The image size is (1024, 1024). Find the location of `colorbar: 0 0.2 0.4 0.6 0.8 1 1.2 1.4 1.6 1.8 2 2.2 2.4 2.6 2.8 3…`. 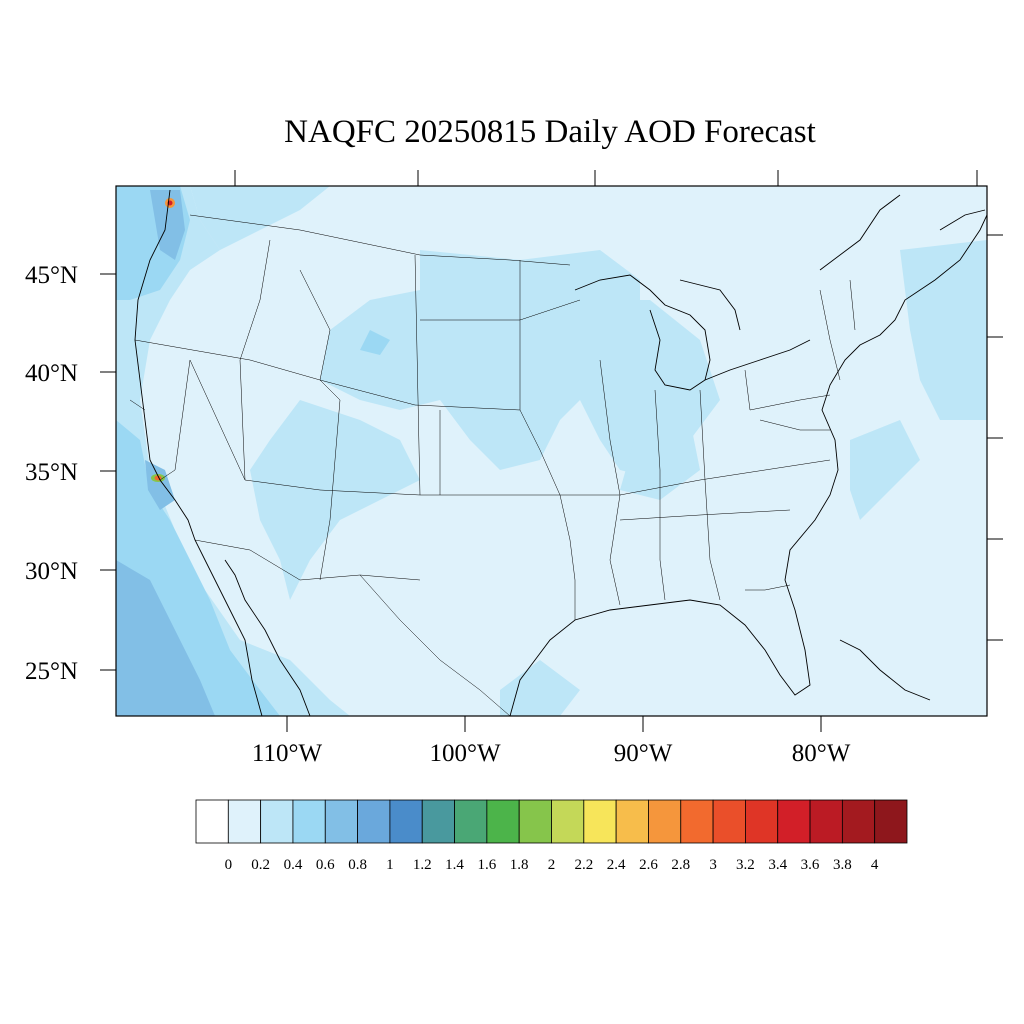

colorbar: 0 0.2 0.4 0.6 0.8 1 1.2 1.4 1.6 1.8 2 2.2 2.4 2.6 2.8 3… is located at coordinates (551, 836).